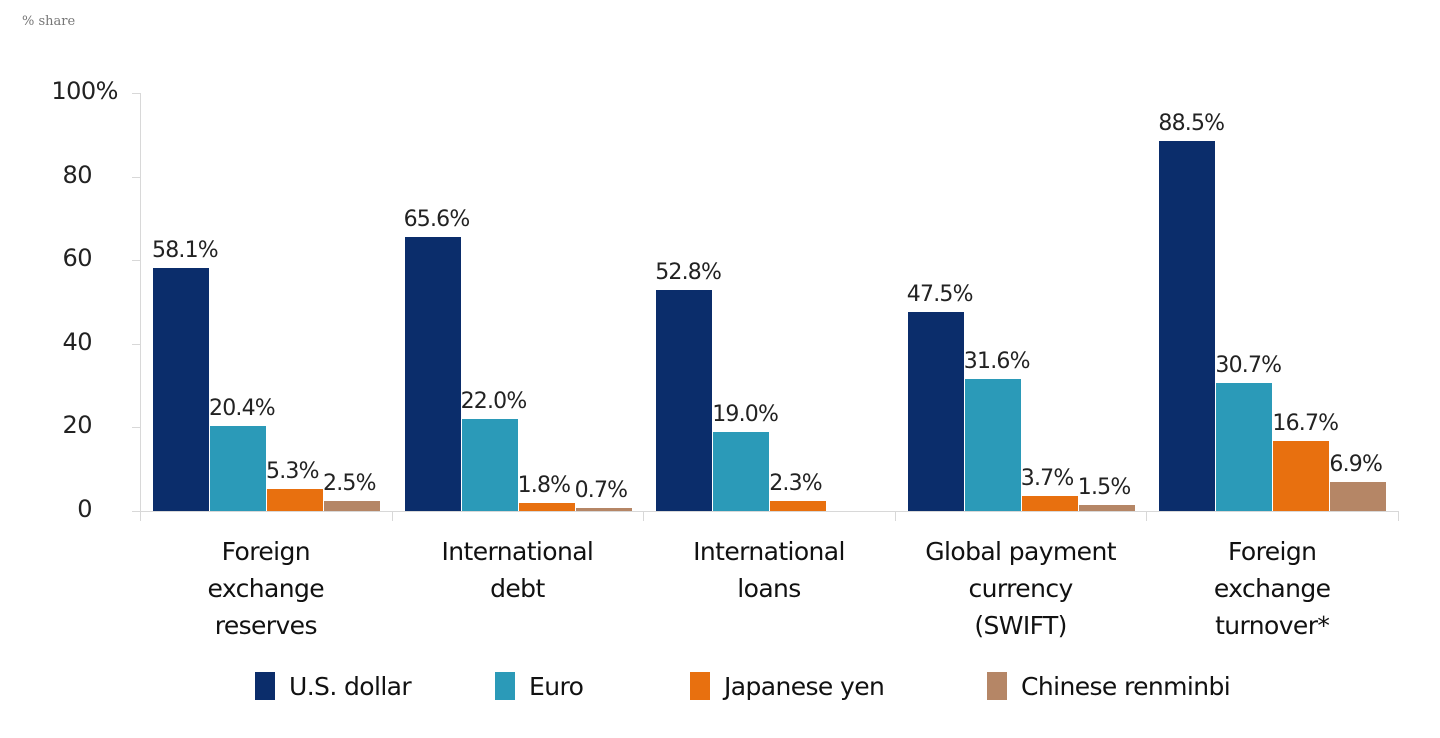 The height and width of the screenshot is (738, 1440). Describe the element at coordinates (517, 588) in the screenshot. I see `x-category-label-line: debt` at that location.